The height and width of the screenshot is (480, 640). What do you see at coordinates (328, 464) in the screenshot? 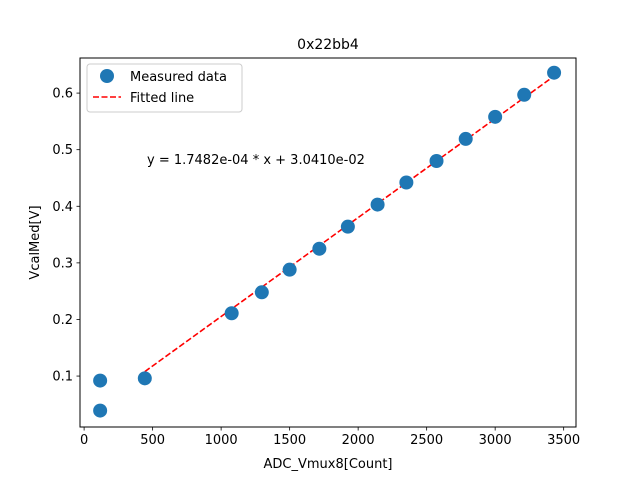
I see `x-axis-label: ADC_Vmux8[Count]` at bounding box center [328, 464].